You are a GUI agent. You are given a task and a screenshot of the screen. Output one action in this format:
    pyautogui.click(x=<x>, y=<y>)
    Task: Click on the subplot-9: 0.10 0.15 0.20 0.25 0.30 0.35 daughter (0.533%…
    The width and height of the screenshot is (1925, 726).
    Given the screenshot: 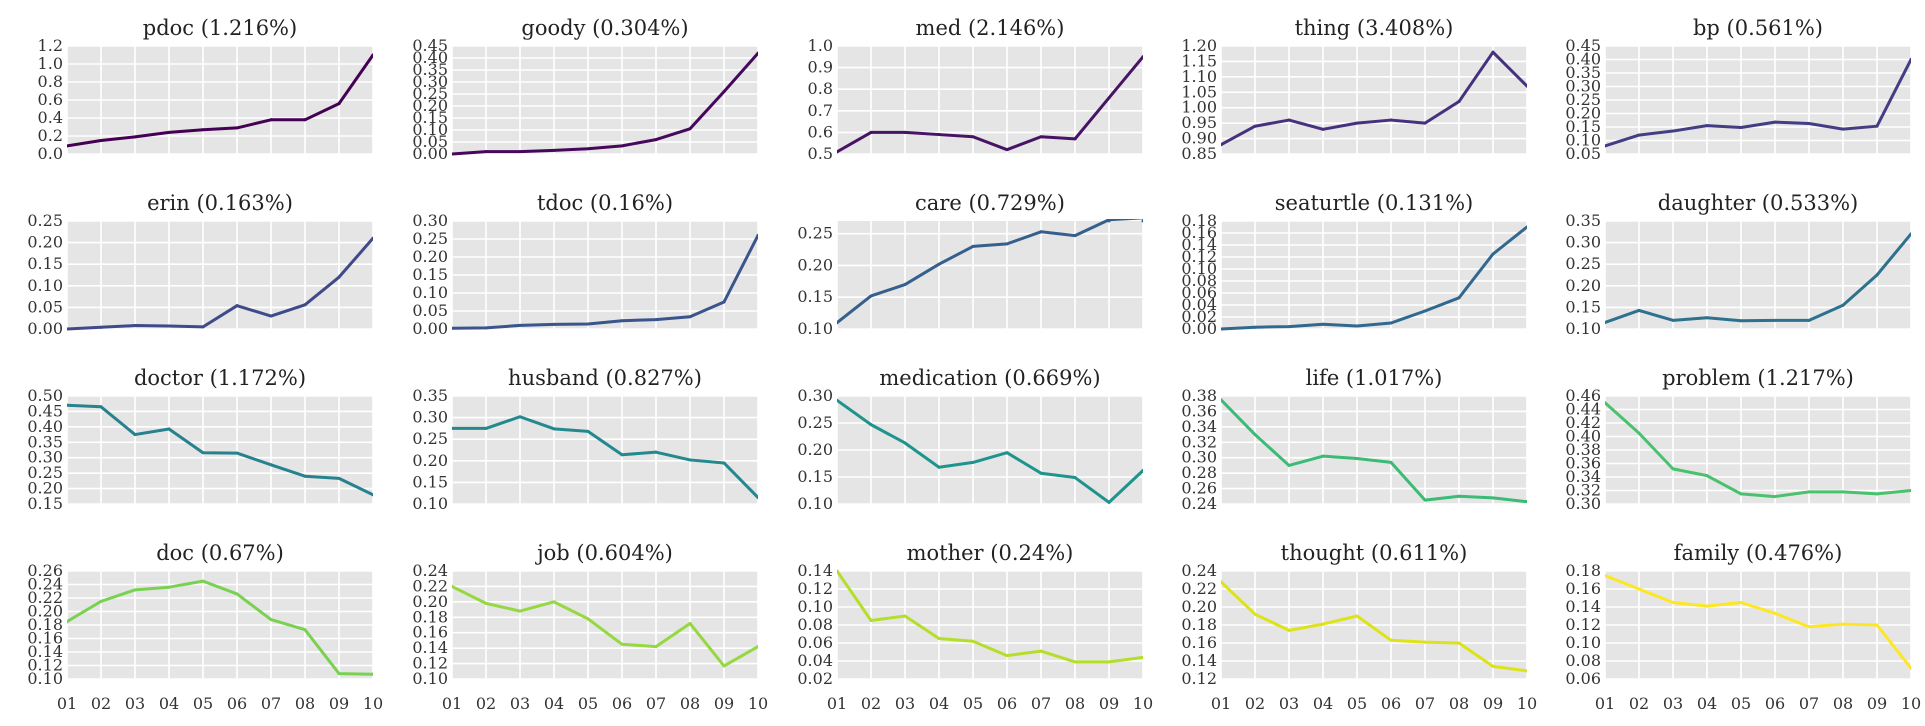 What is the action you would take?
    pyautogui.click(x=1738, y=264)
    